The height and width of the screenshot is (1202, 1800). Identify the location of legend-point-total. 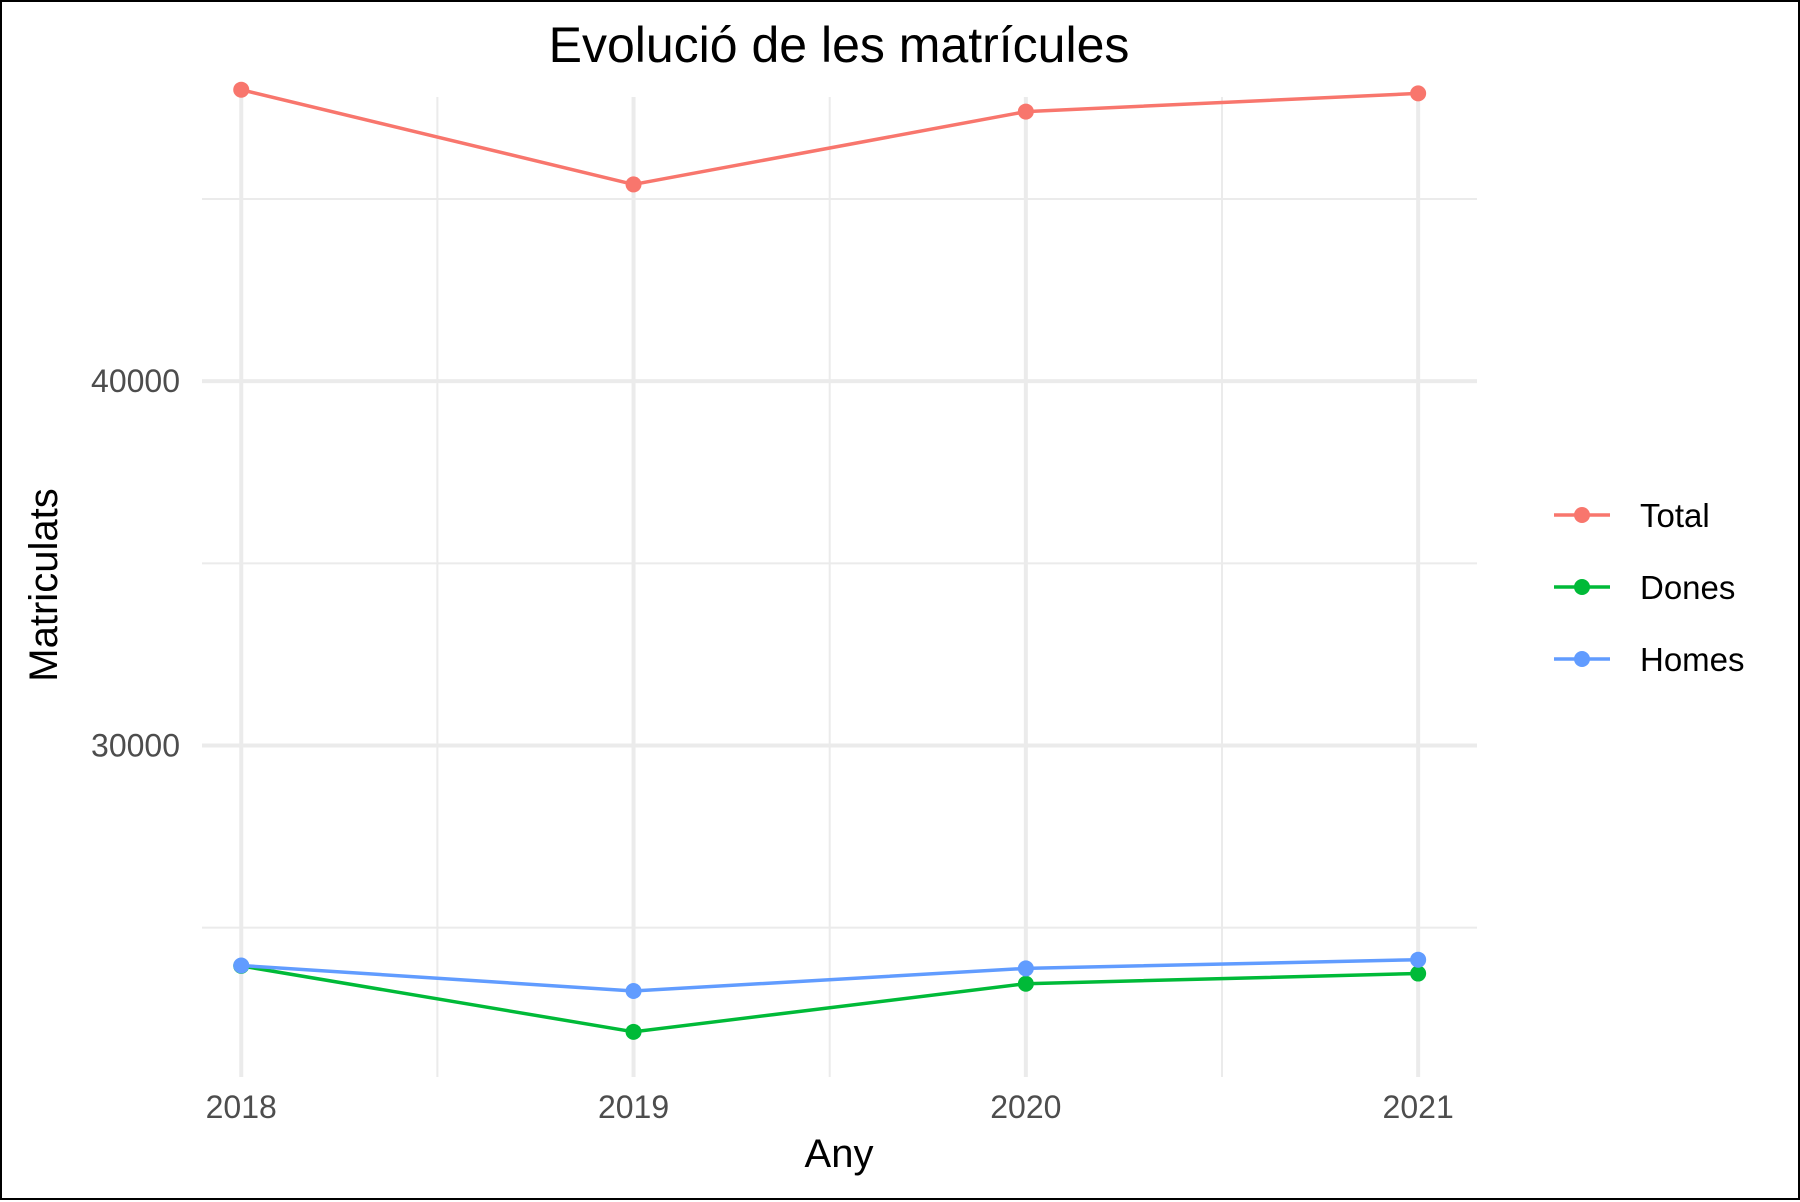
(1582, 515).